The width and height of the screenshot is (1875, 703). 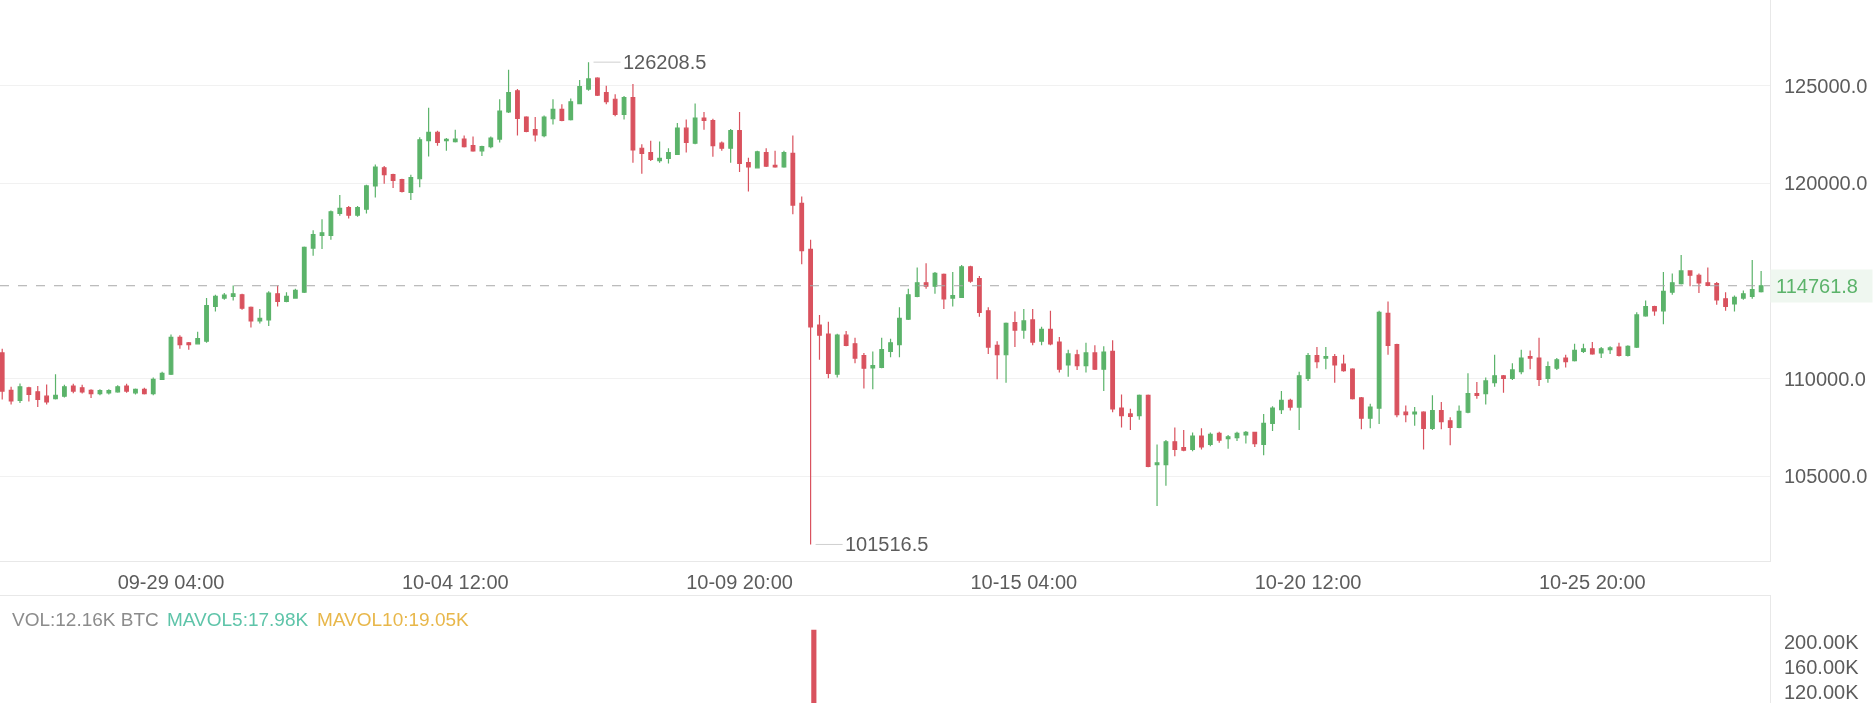 What do you see at coordinates (1825, 378) in the screenshot?
I see `y-tick-label: 110000.0` at bounding box center [1825, 378].